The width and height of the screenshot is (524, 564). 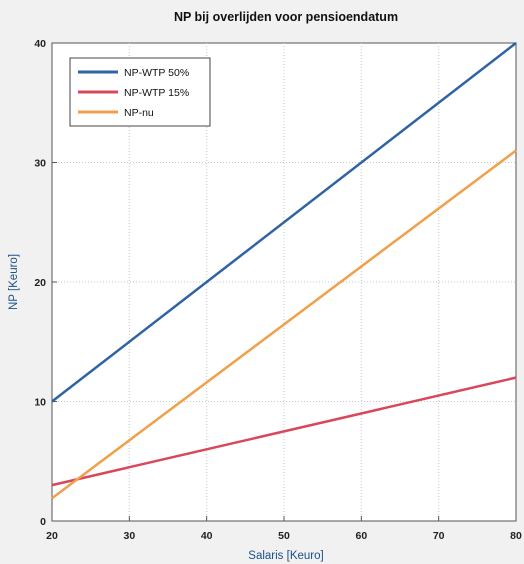 I want to click on x-tick-label: 20, so click(x=52, y=536).